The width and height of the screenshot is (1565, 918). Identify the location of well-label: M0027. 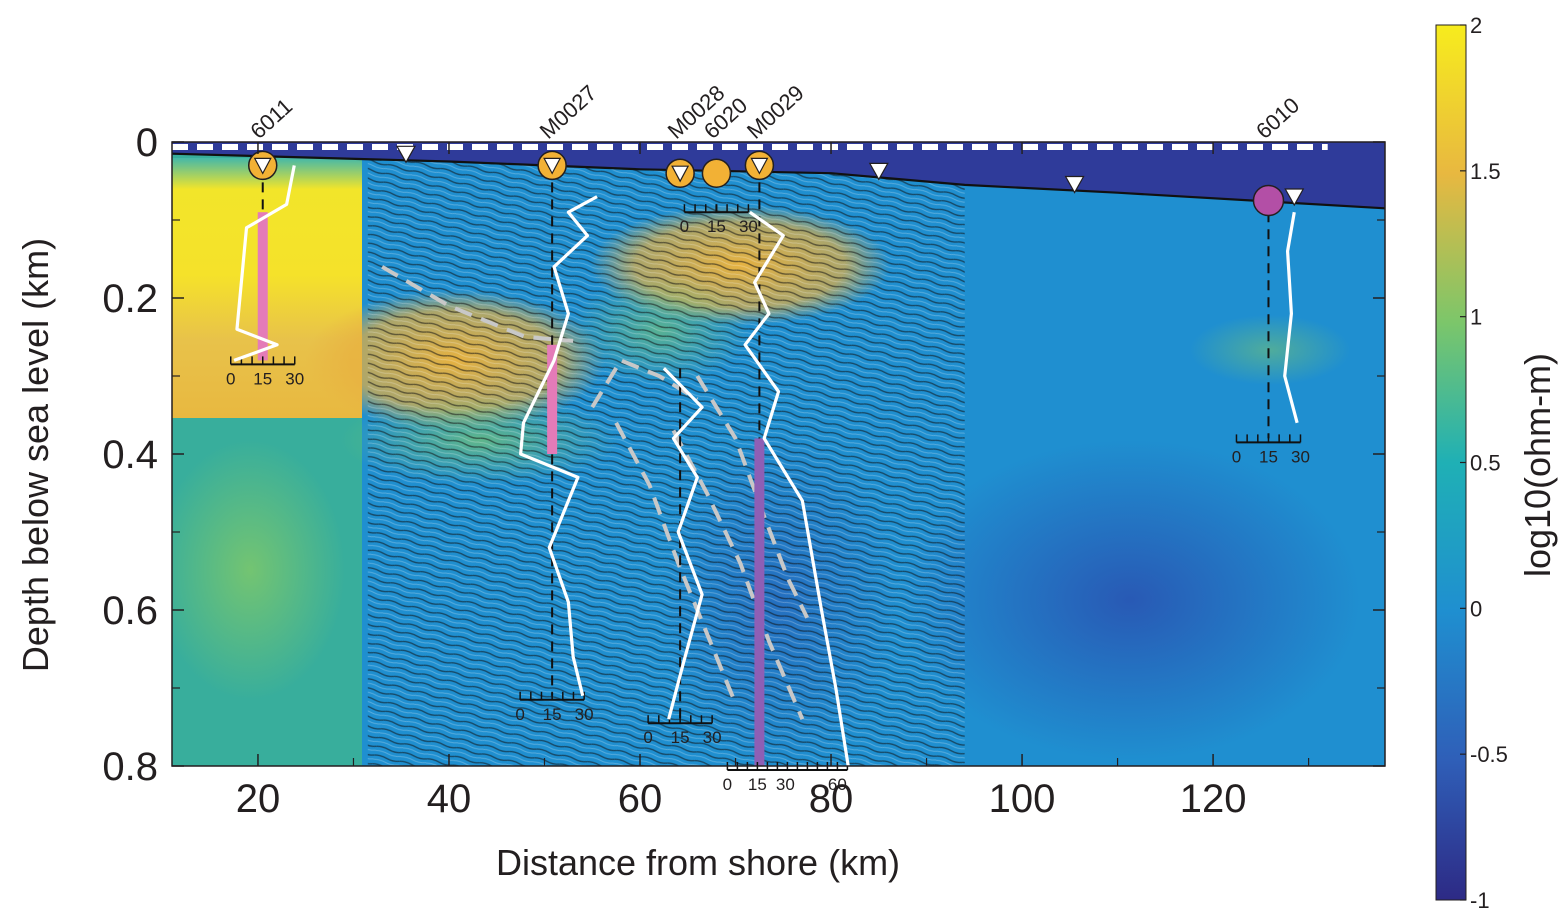
(568, 112).